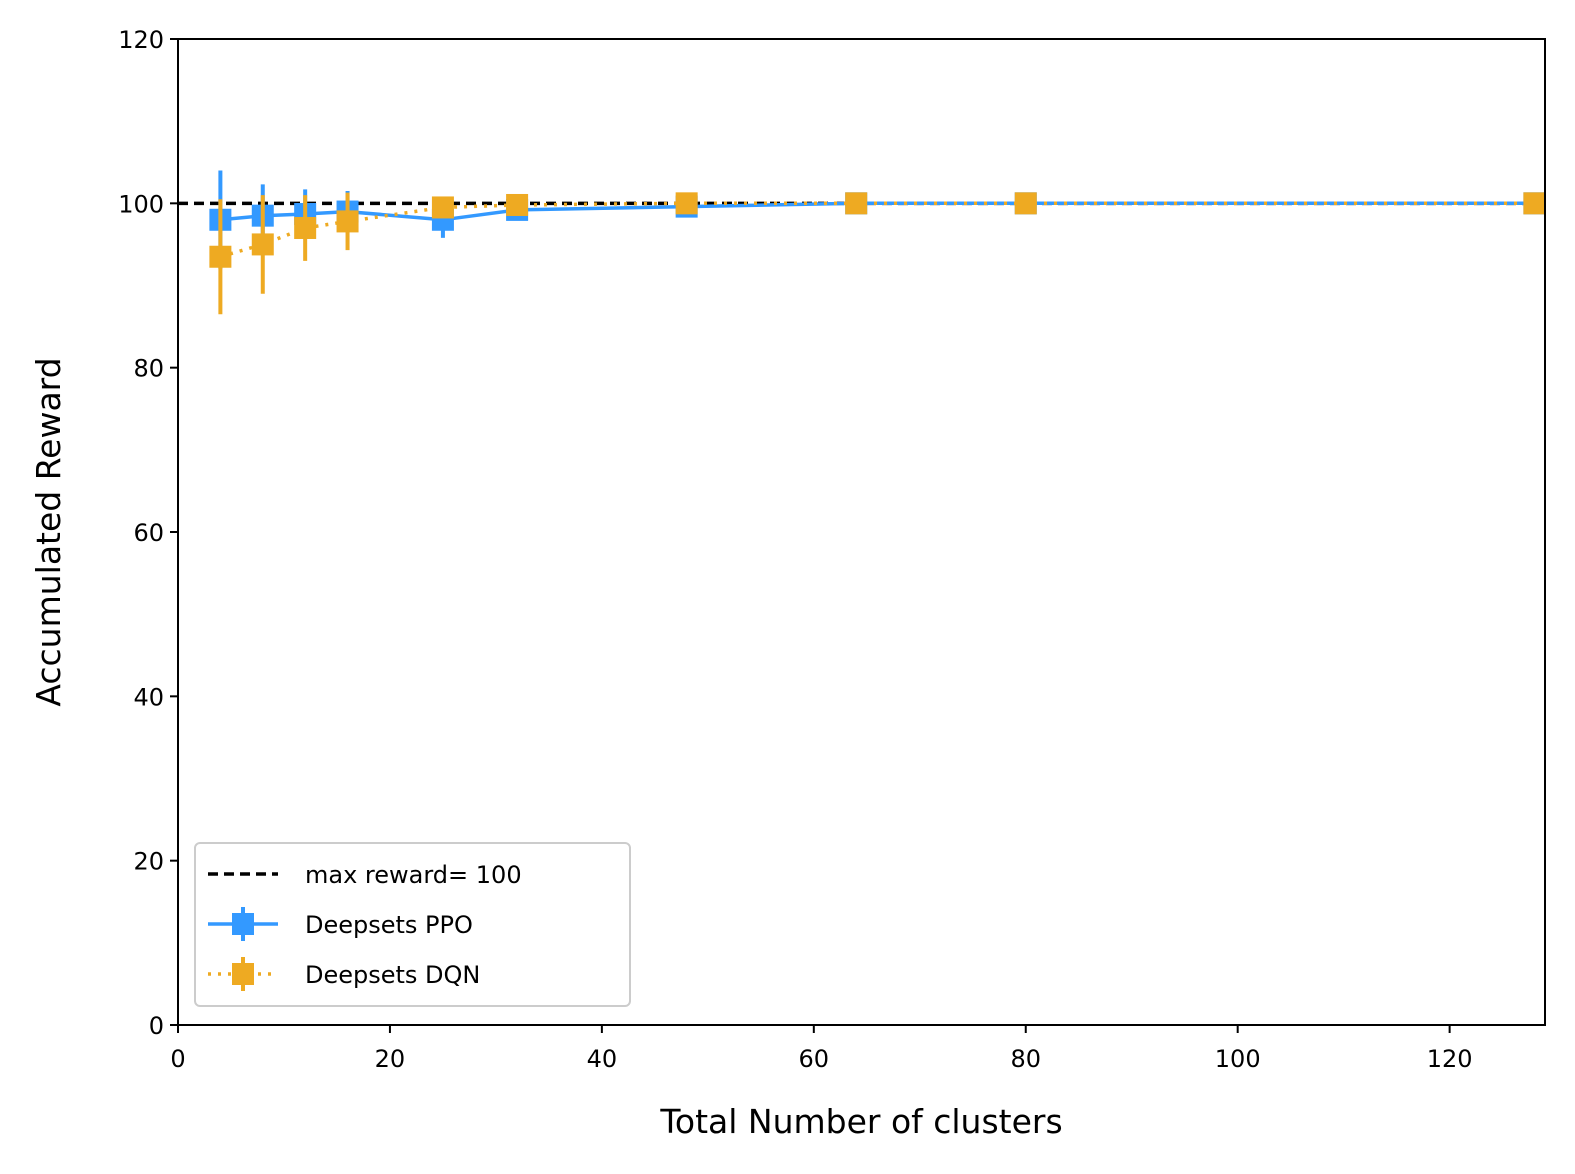  What do you see at coordinates (860, 1121) in the screenshot?
I see `x-axis-title: Total Number of clusters` at bounding box center [860, 1121].